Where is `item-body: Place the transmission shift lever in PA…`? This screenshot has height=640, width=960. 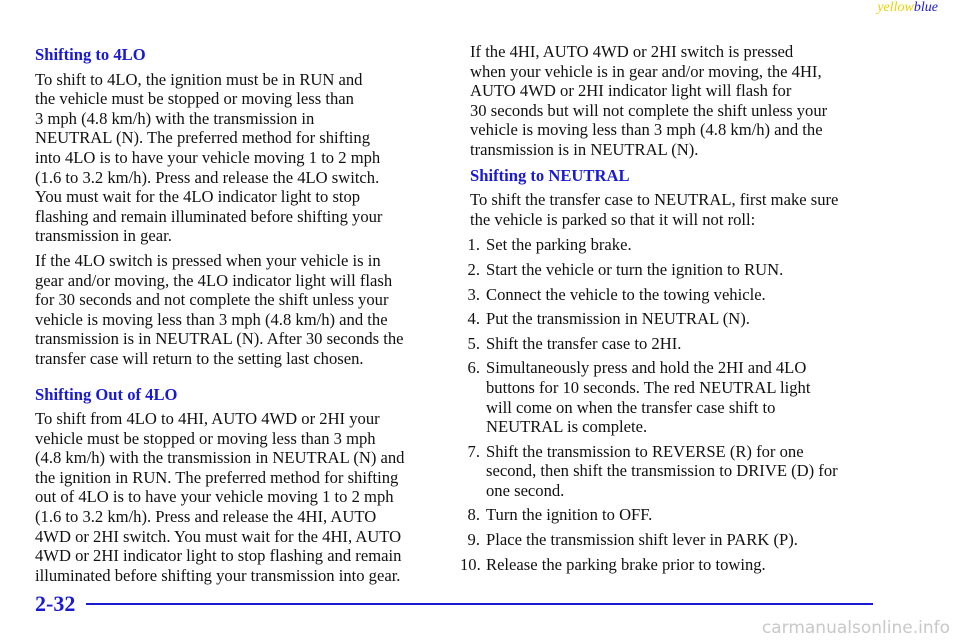 item-body: Place the transmission shift lever in PA… is located at coordinates (642, 540).